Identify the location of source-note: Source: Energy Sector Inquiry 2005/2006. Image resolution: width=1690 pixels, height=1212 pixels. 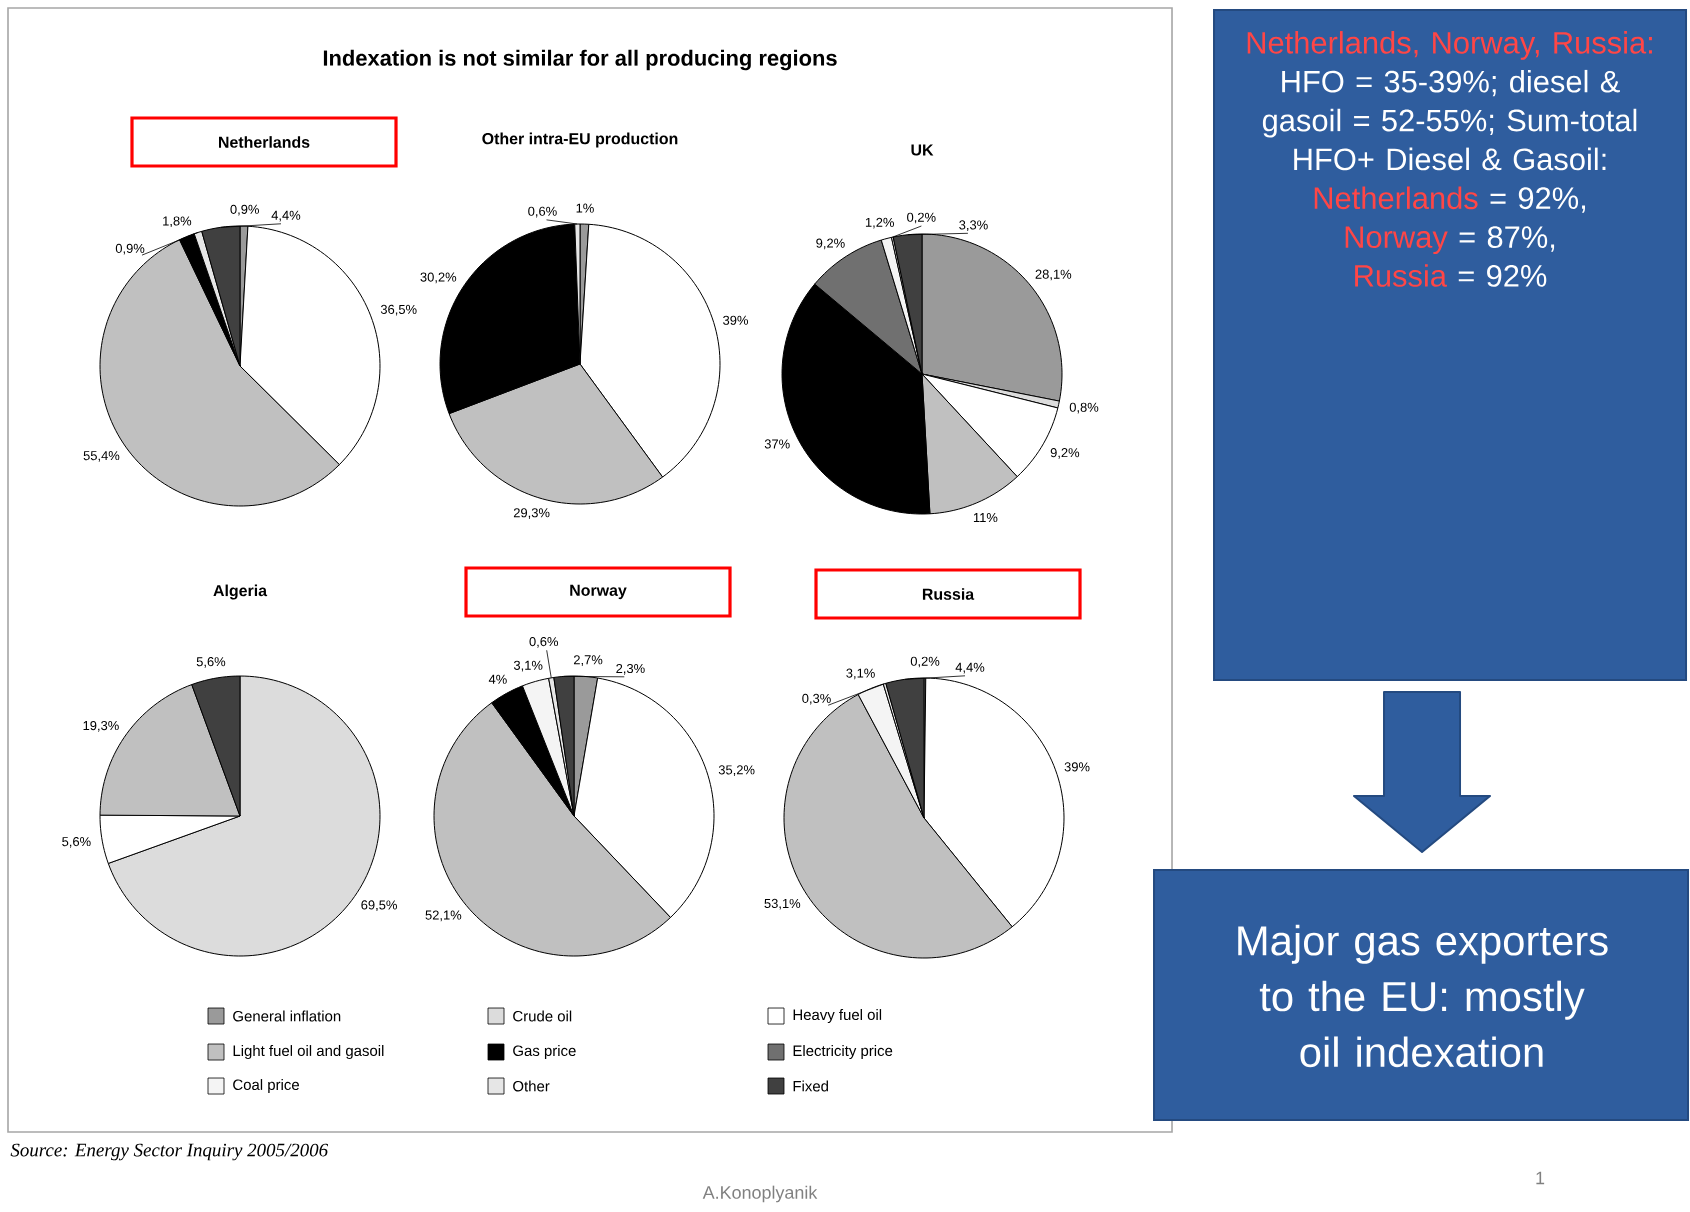
(169, 1152).